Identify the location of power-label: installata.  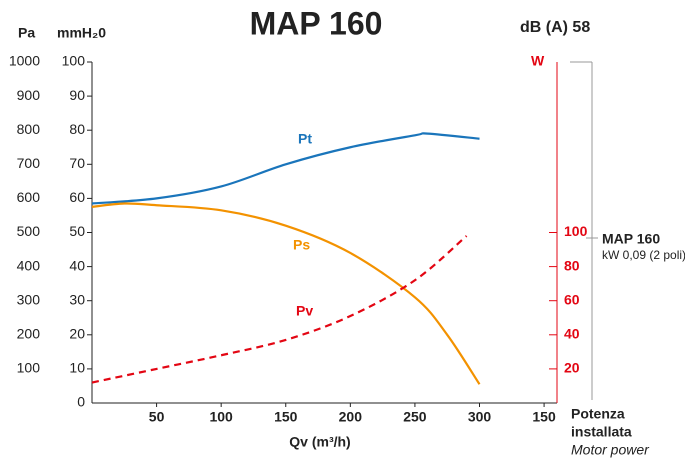
(601, 432).